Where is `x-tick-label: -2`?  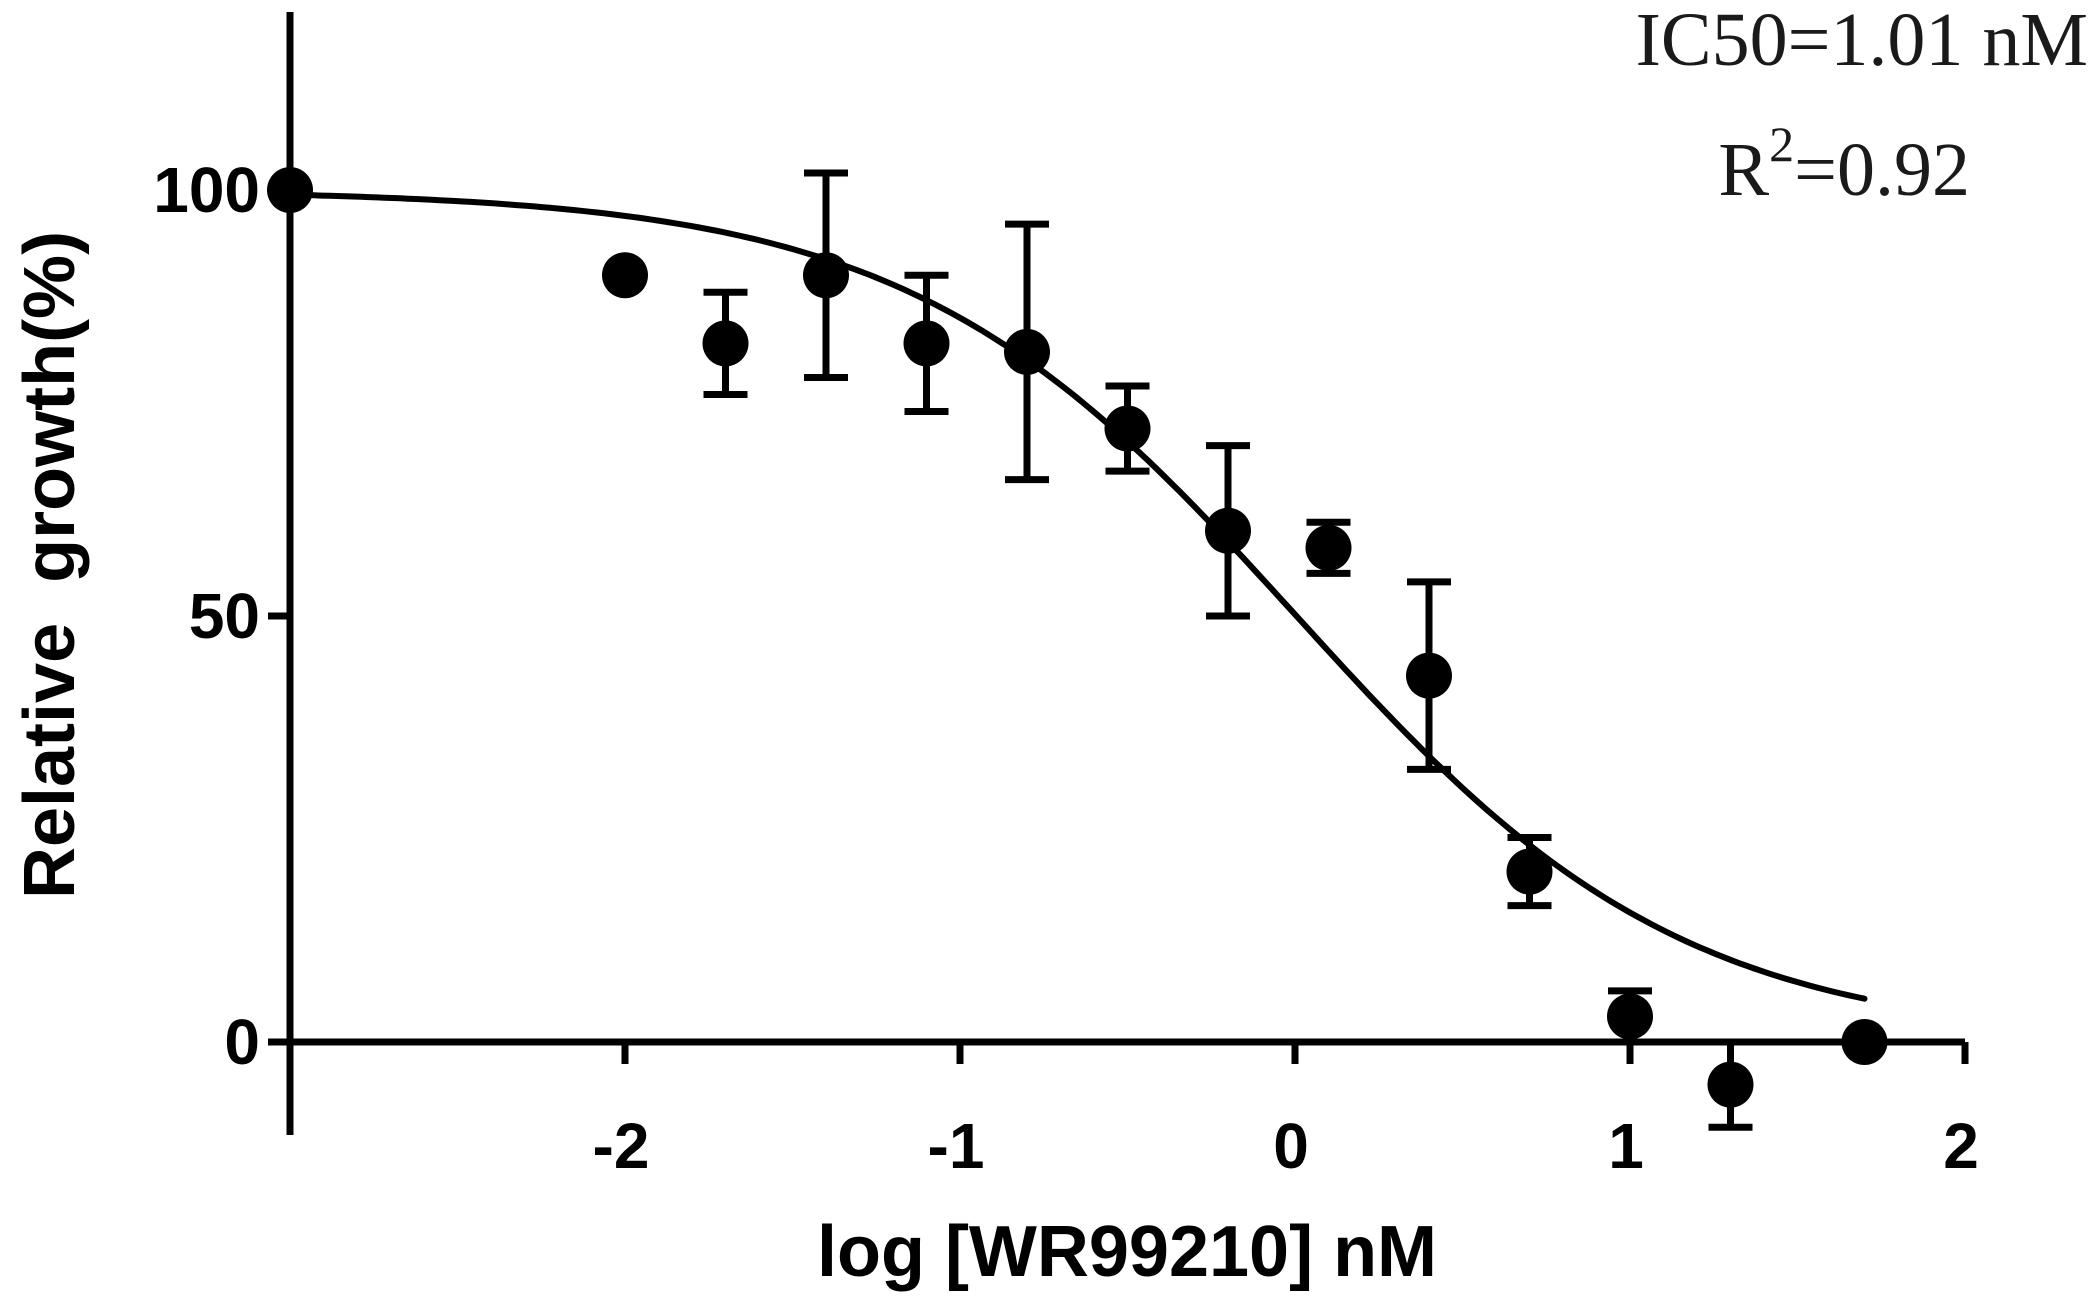 x-tick-label: -2 is located at coordinates (621, 1146).